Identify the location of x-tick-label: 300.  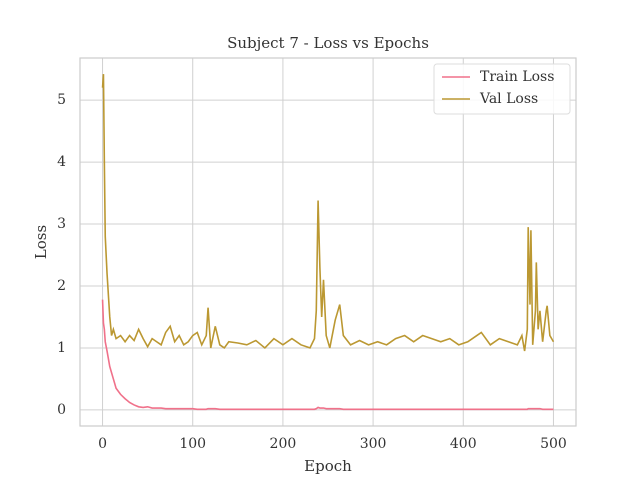
(373, 444).